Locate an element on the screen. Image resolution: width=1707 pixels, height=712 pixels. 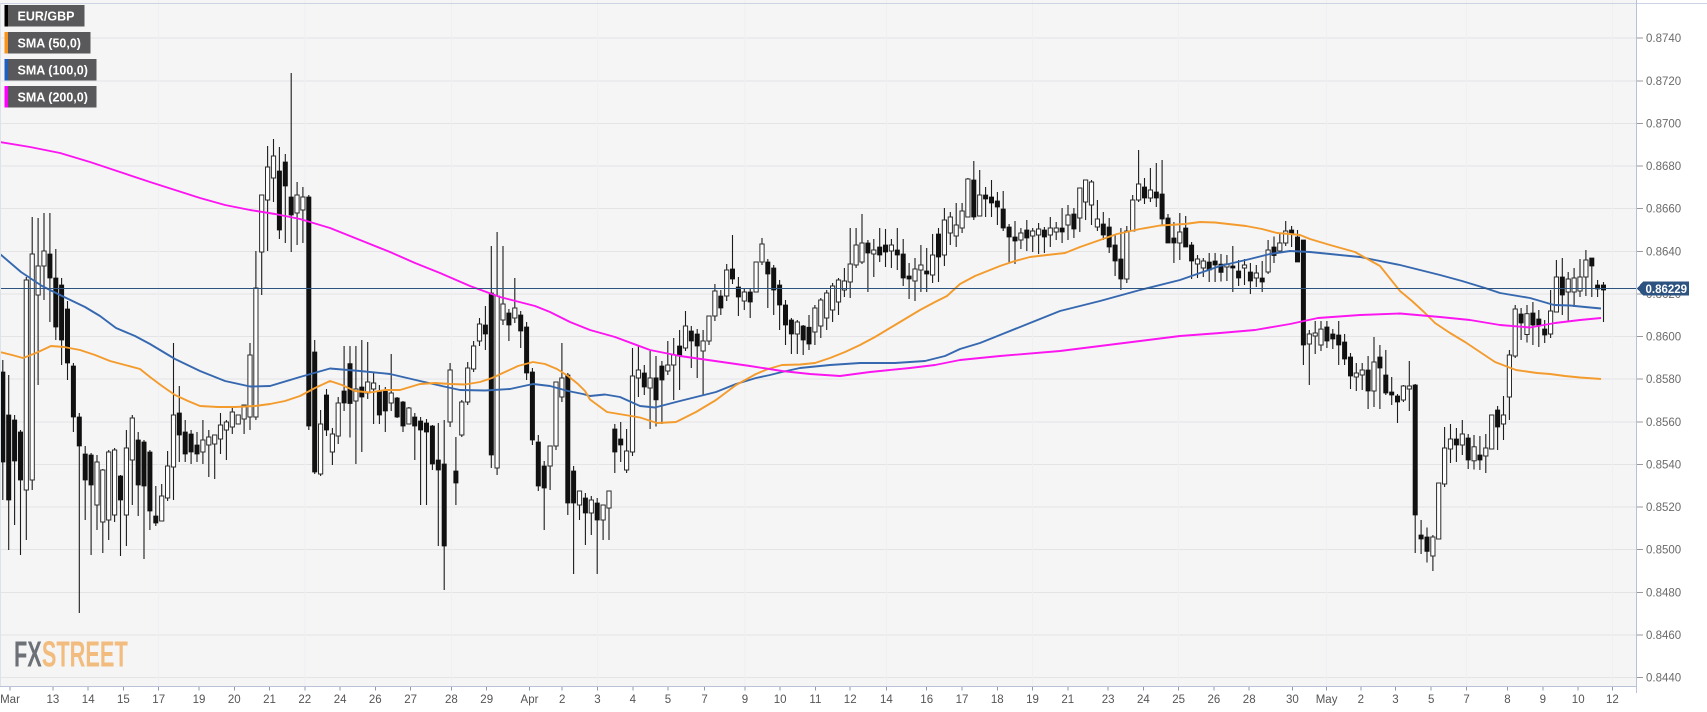
svg-text: Mar is located at coordinates (10, 700).